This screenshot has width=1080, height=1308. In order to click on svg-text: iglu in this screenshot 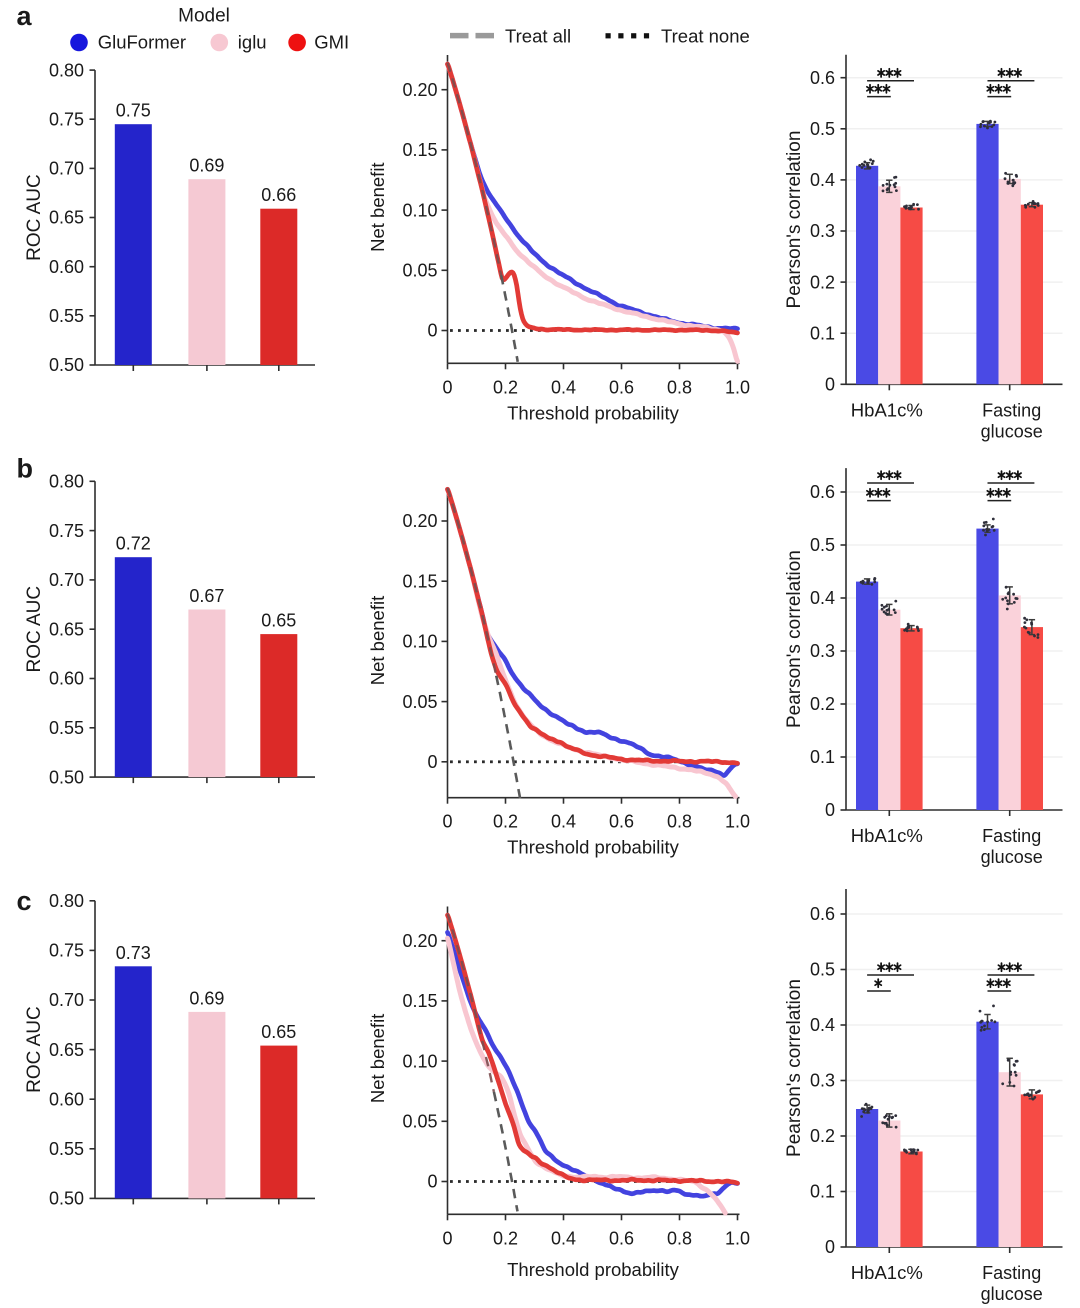, I will do `click(252, 41)`.